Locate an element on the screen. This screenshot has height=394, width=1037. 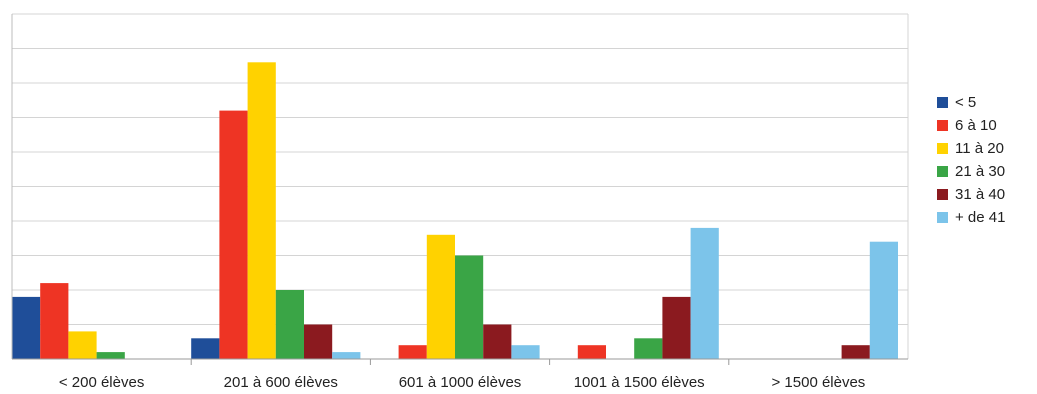
x-tick-label: < 200 élèves is located at coordinates (101, 382).